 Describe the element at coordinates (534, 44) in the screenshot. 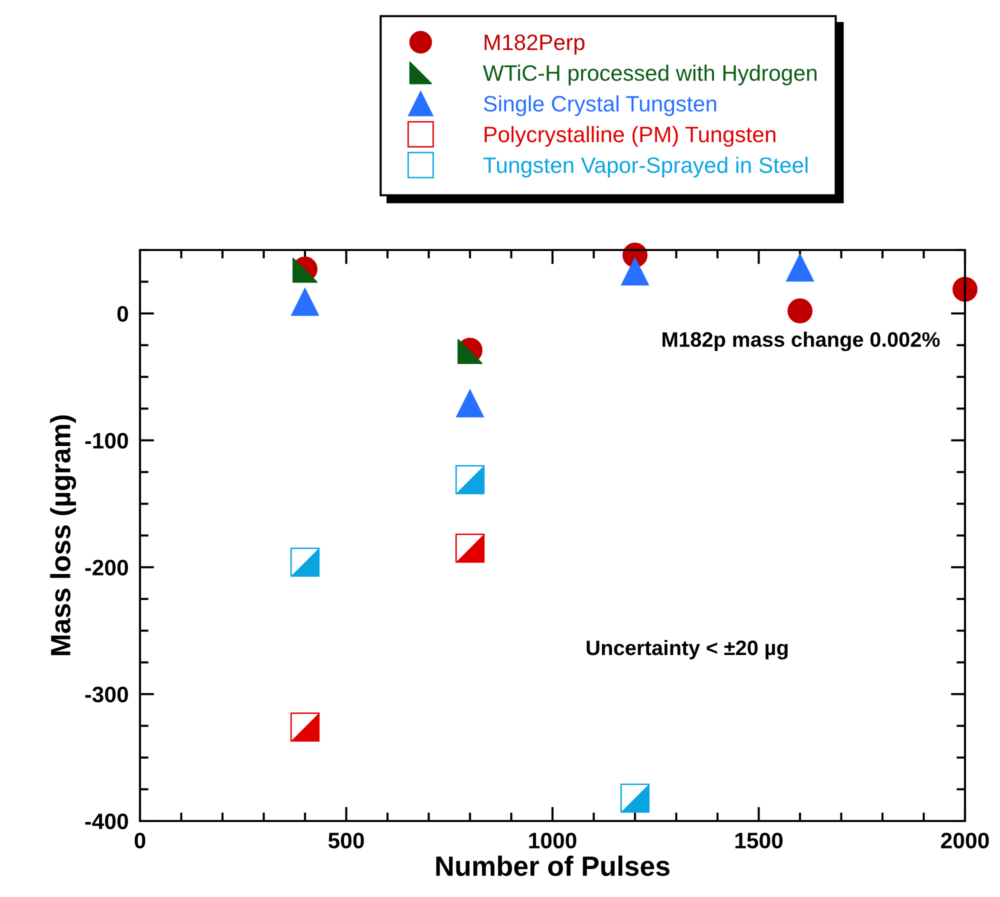

I see `text: M182Perp` at that location.